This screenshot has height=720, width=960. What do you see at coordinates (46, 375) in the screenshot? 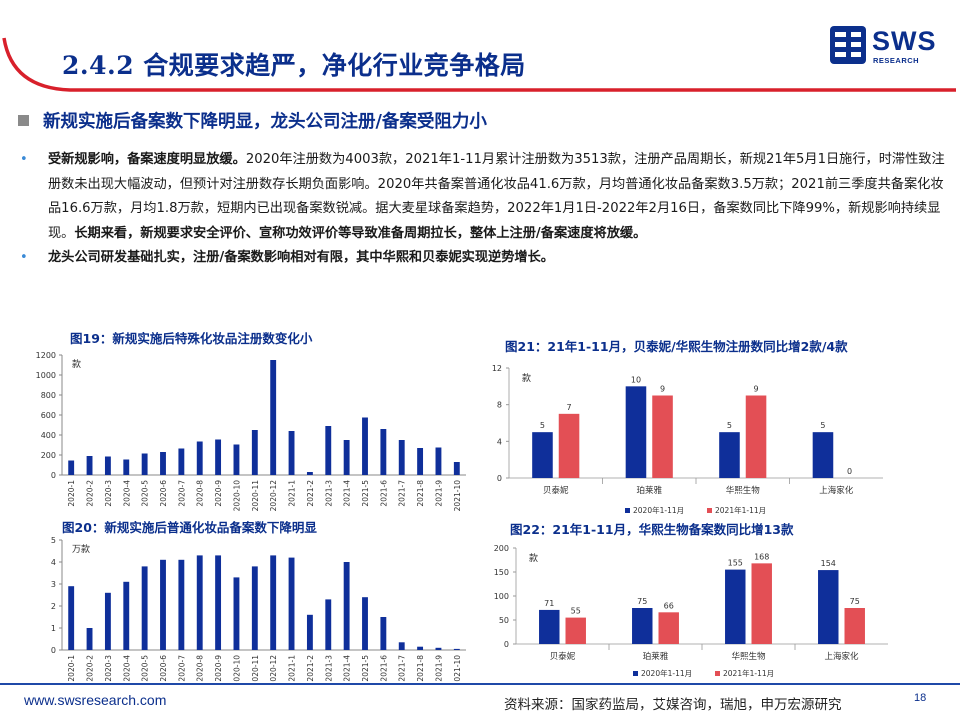
I see `y-tick-label: 1000` at bounding box center [46, 375].